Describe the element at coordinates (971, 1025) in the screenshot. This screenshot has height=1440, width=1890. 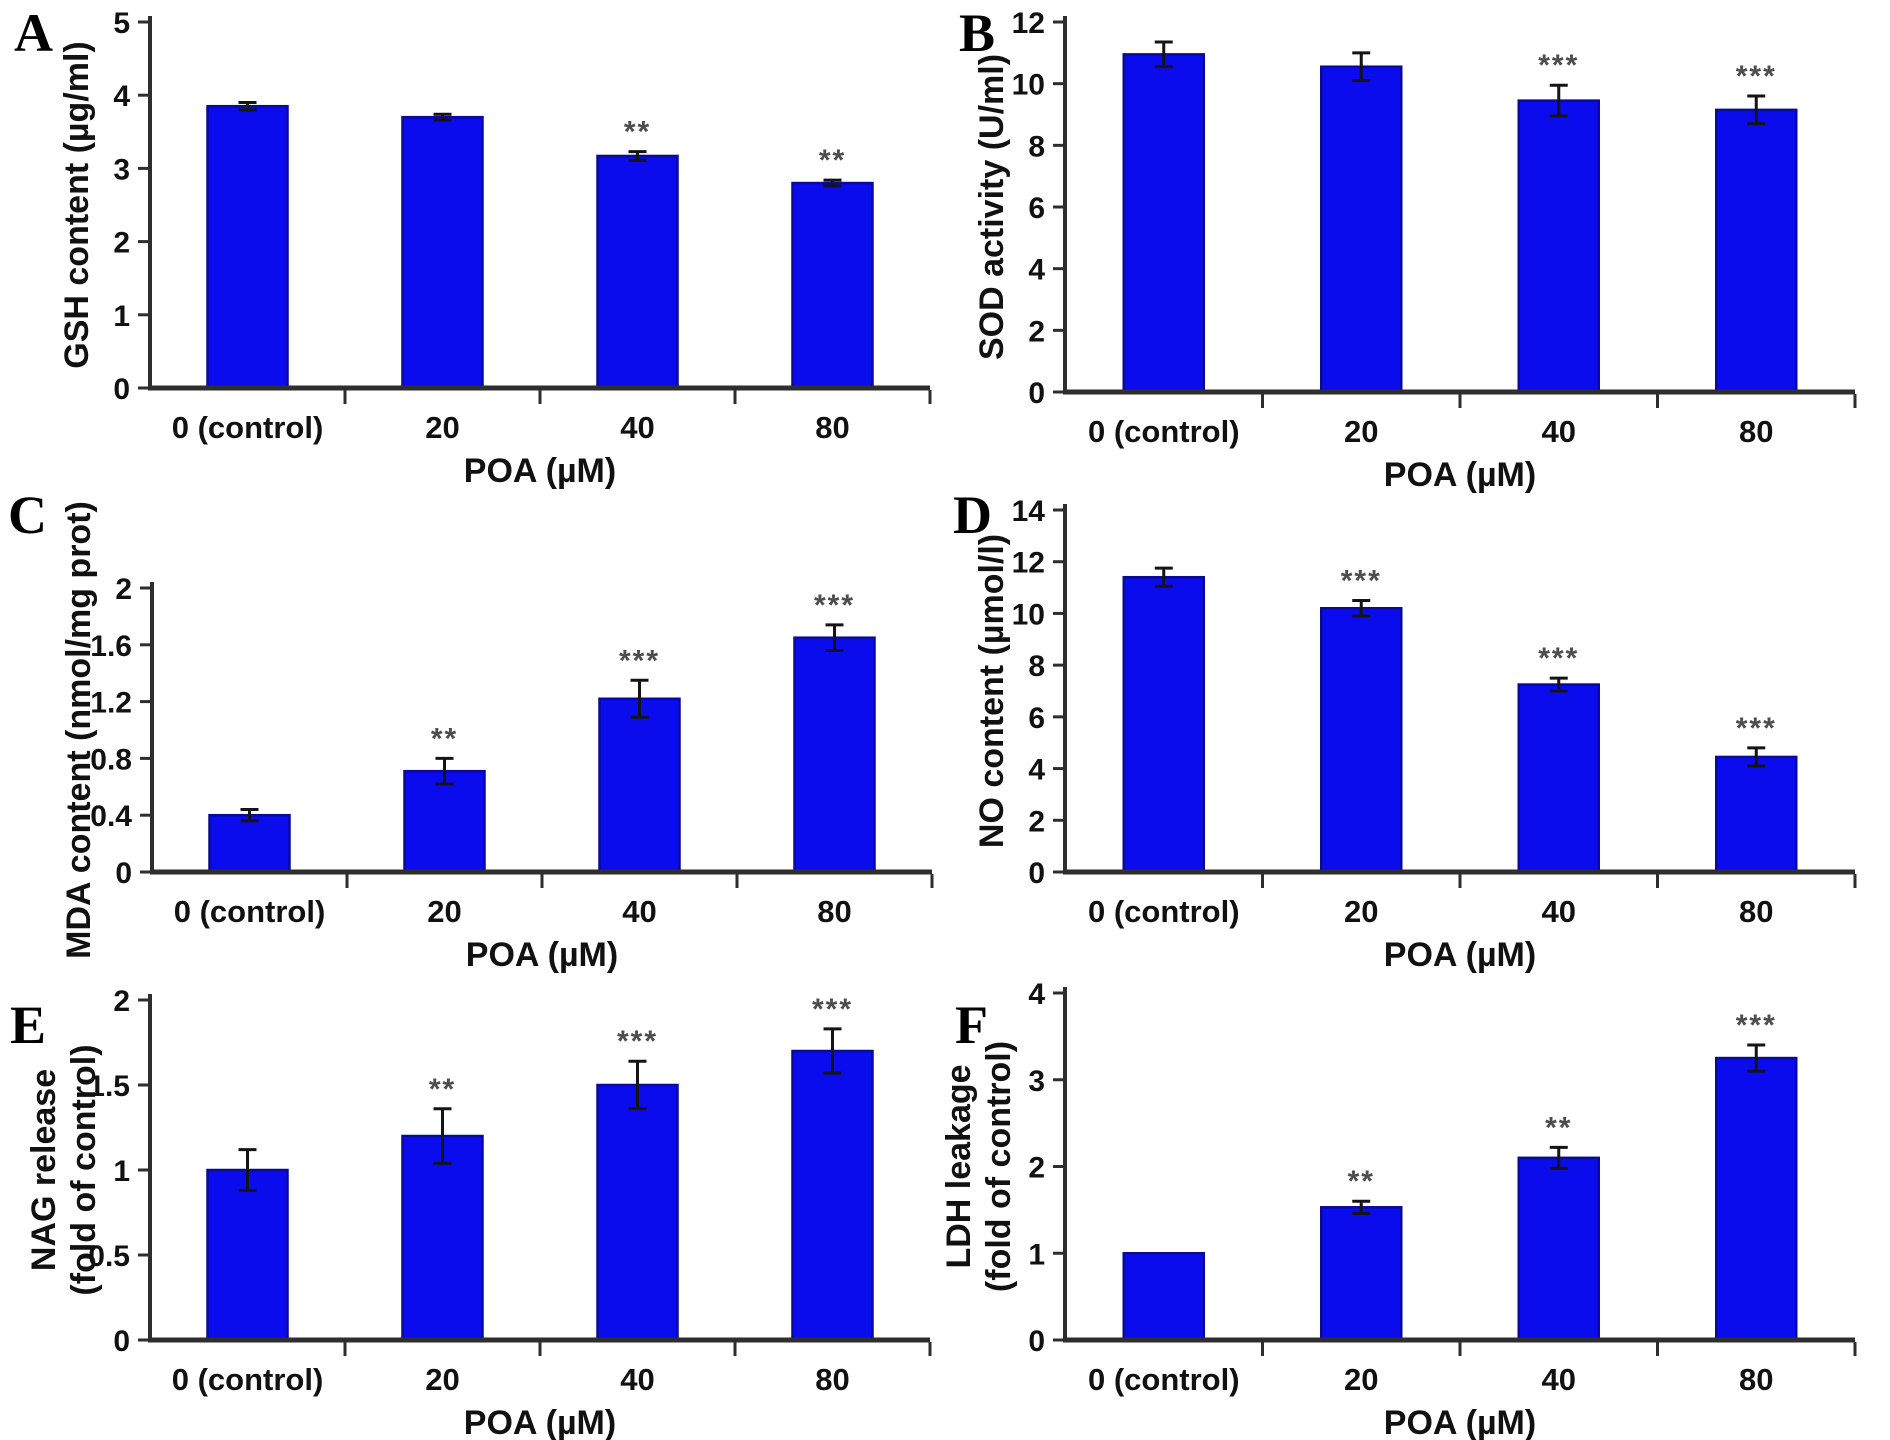
I see `panel-letter-f: F` at that location.